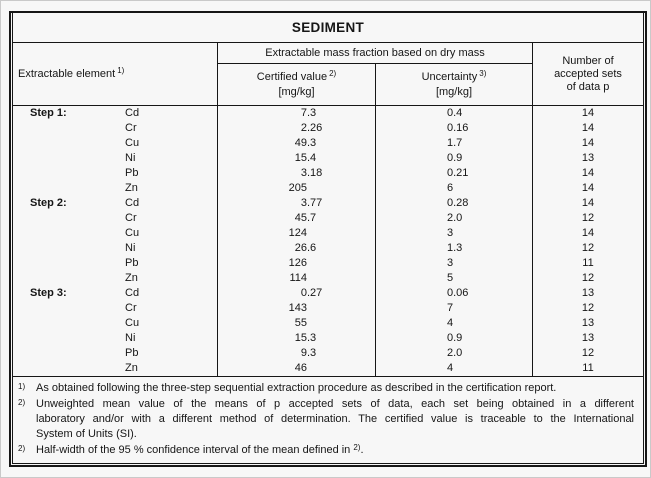  I want to click on table-row: Zn 46 4 11, so click(328, 368).